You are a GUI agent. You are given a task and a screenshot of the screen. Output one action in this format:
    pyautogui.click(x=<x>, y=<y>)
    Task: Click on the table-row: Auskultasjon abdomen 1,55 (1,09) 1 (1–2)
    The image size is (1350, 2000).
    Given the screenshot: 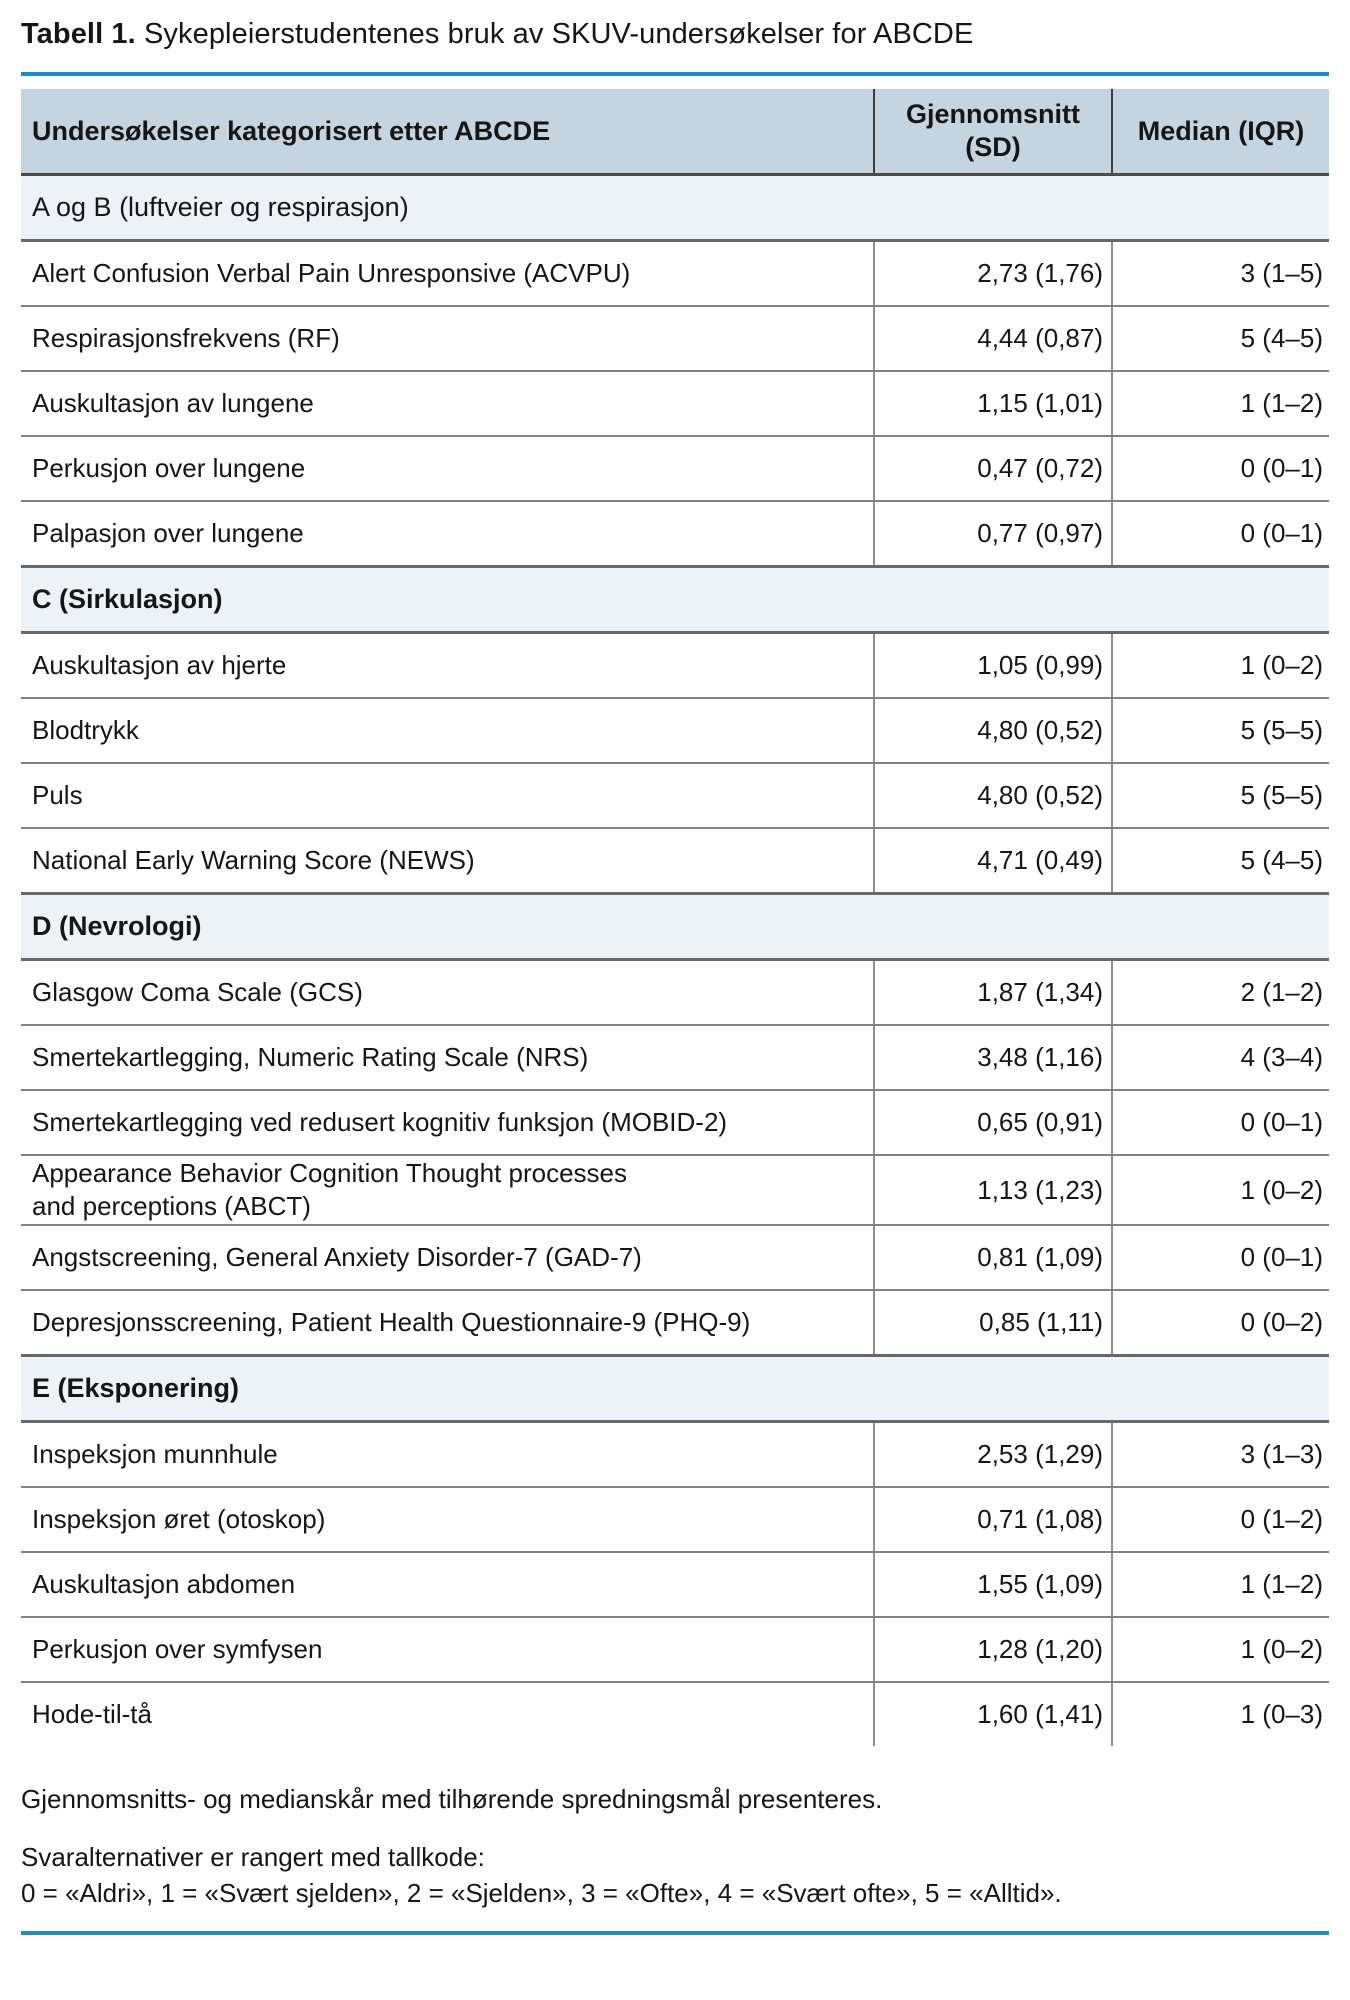 What is the action you would take?
    pyautogui.click(x=675, y=1585)
    